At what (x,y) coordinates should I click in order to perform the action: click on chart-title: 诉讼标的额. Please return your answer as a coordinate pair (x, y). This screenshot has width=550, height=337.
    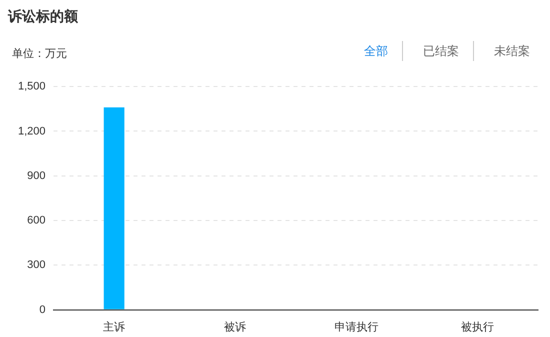
    Looking at the image, I should click on (43, 17).